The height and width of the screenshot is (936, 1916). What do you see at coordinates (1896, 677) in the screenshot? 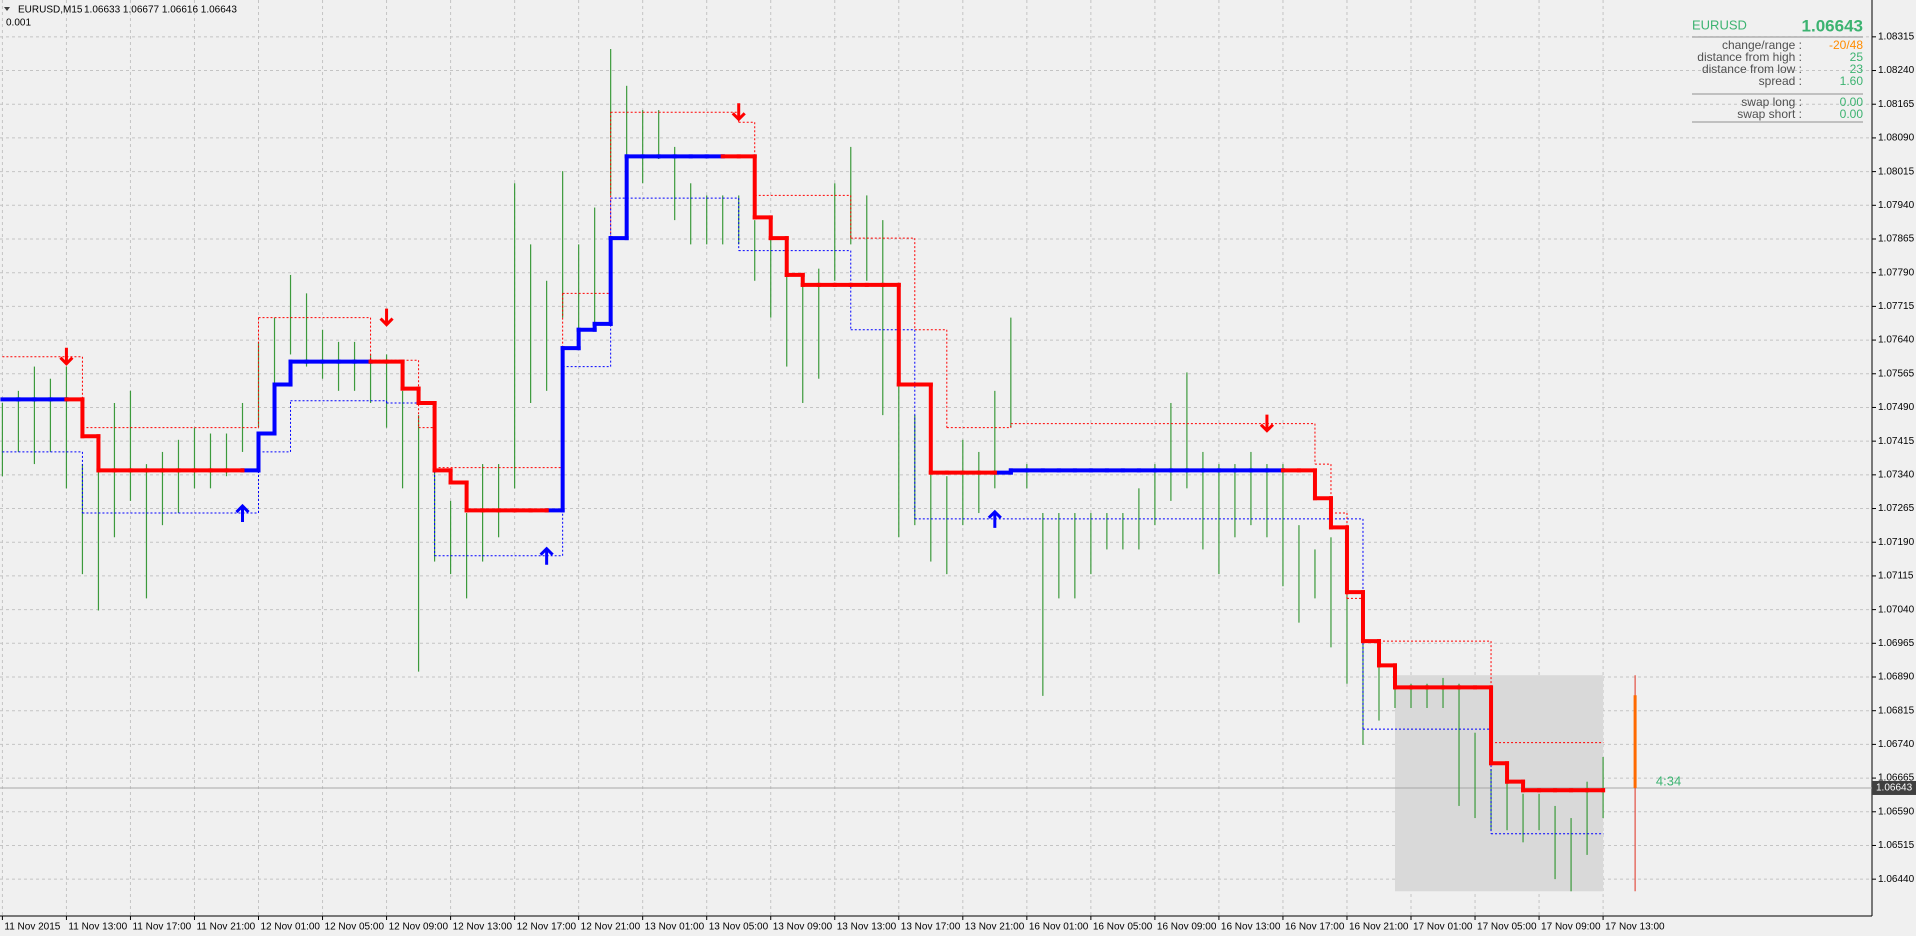
I see `y-tick-label: 1.06890` at bounding box center [1896, 677].